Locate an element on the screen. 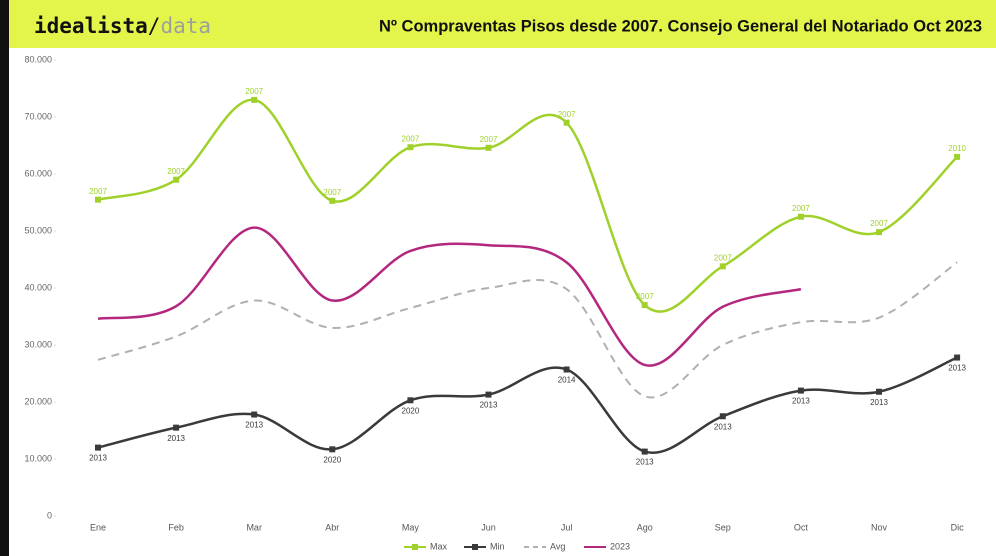 The width and height of the screenshot is (996, 556). y-tick-label: 0 is located at coordinates (49, 515).